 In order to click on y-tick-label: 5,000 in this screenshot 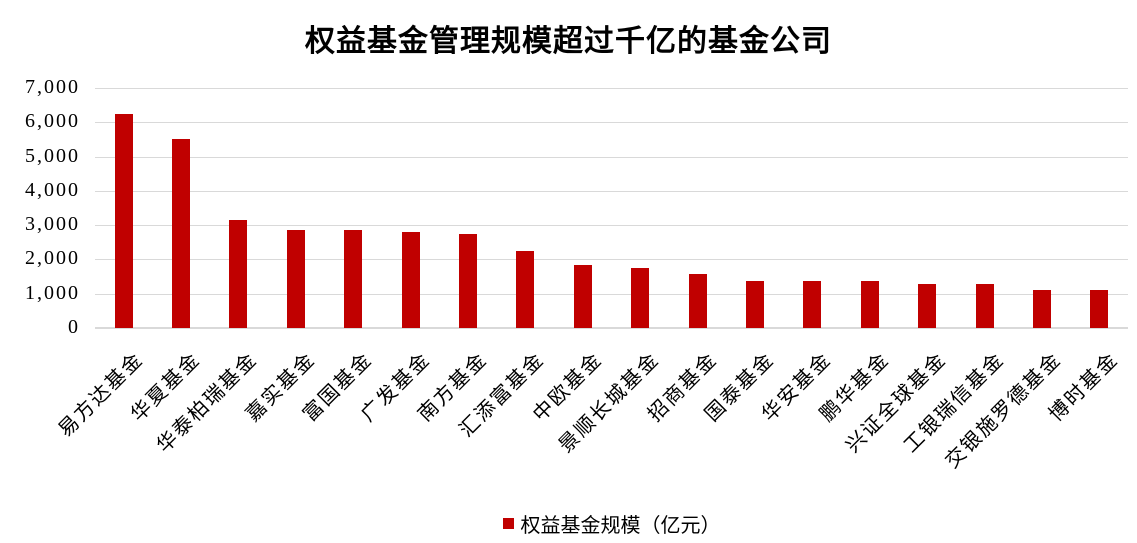, I will do `click(52, 155)`.